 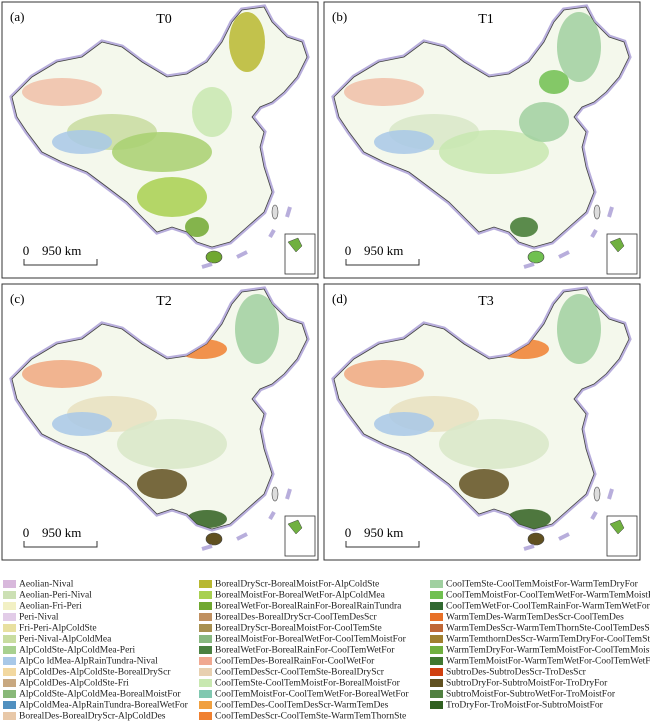 I want to click on panel-label: (a), so click(x=17, y=16).